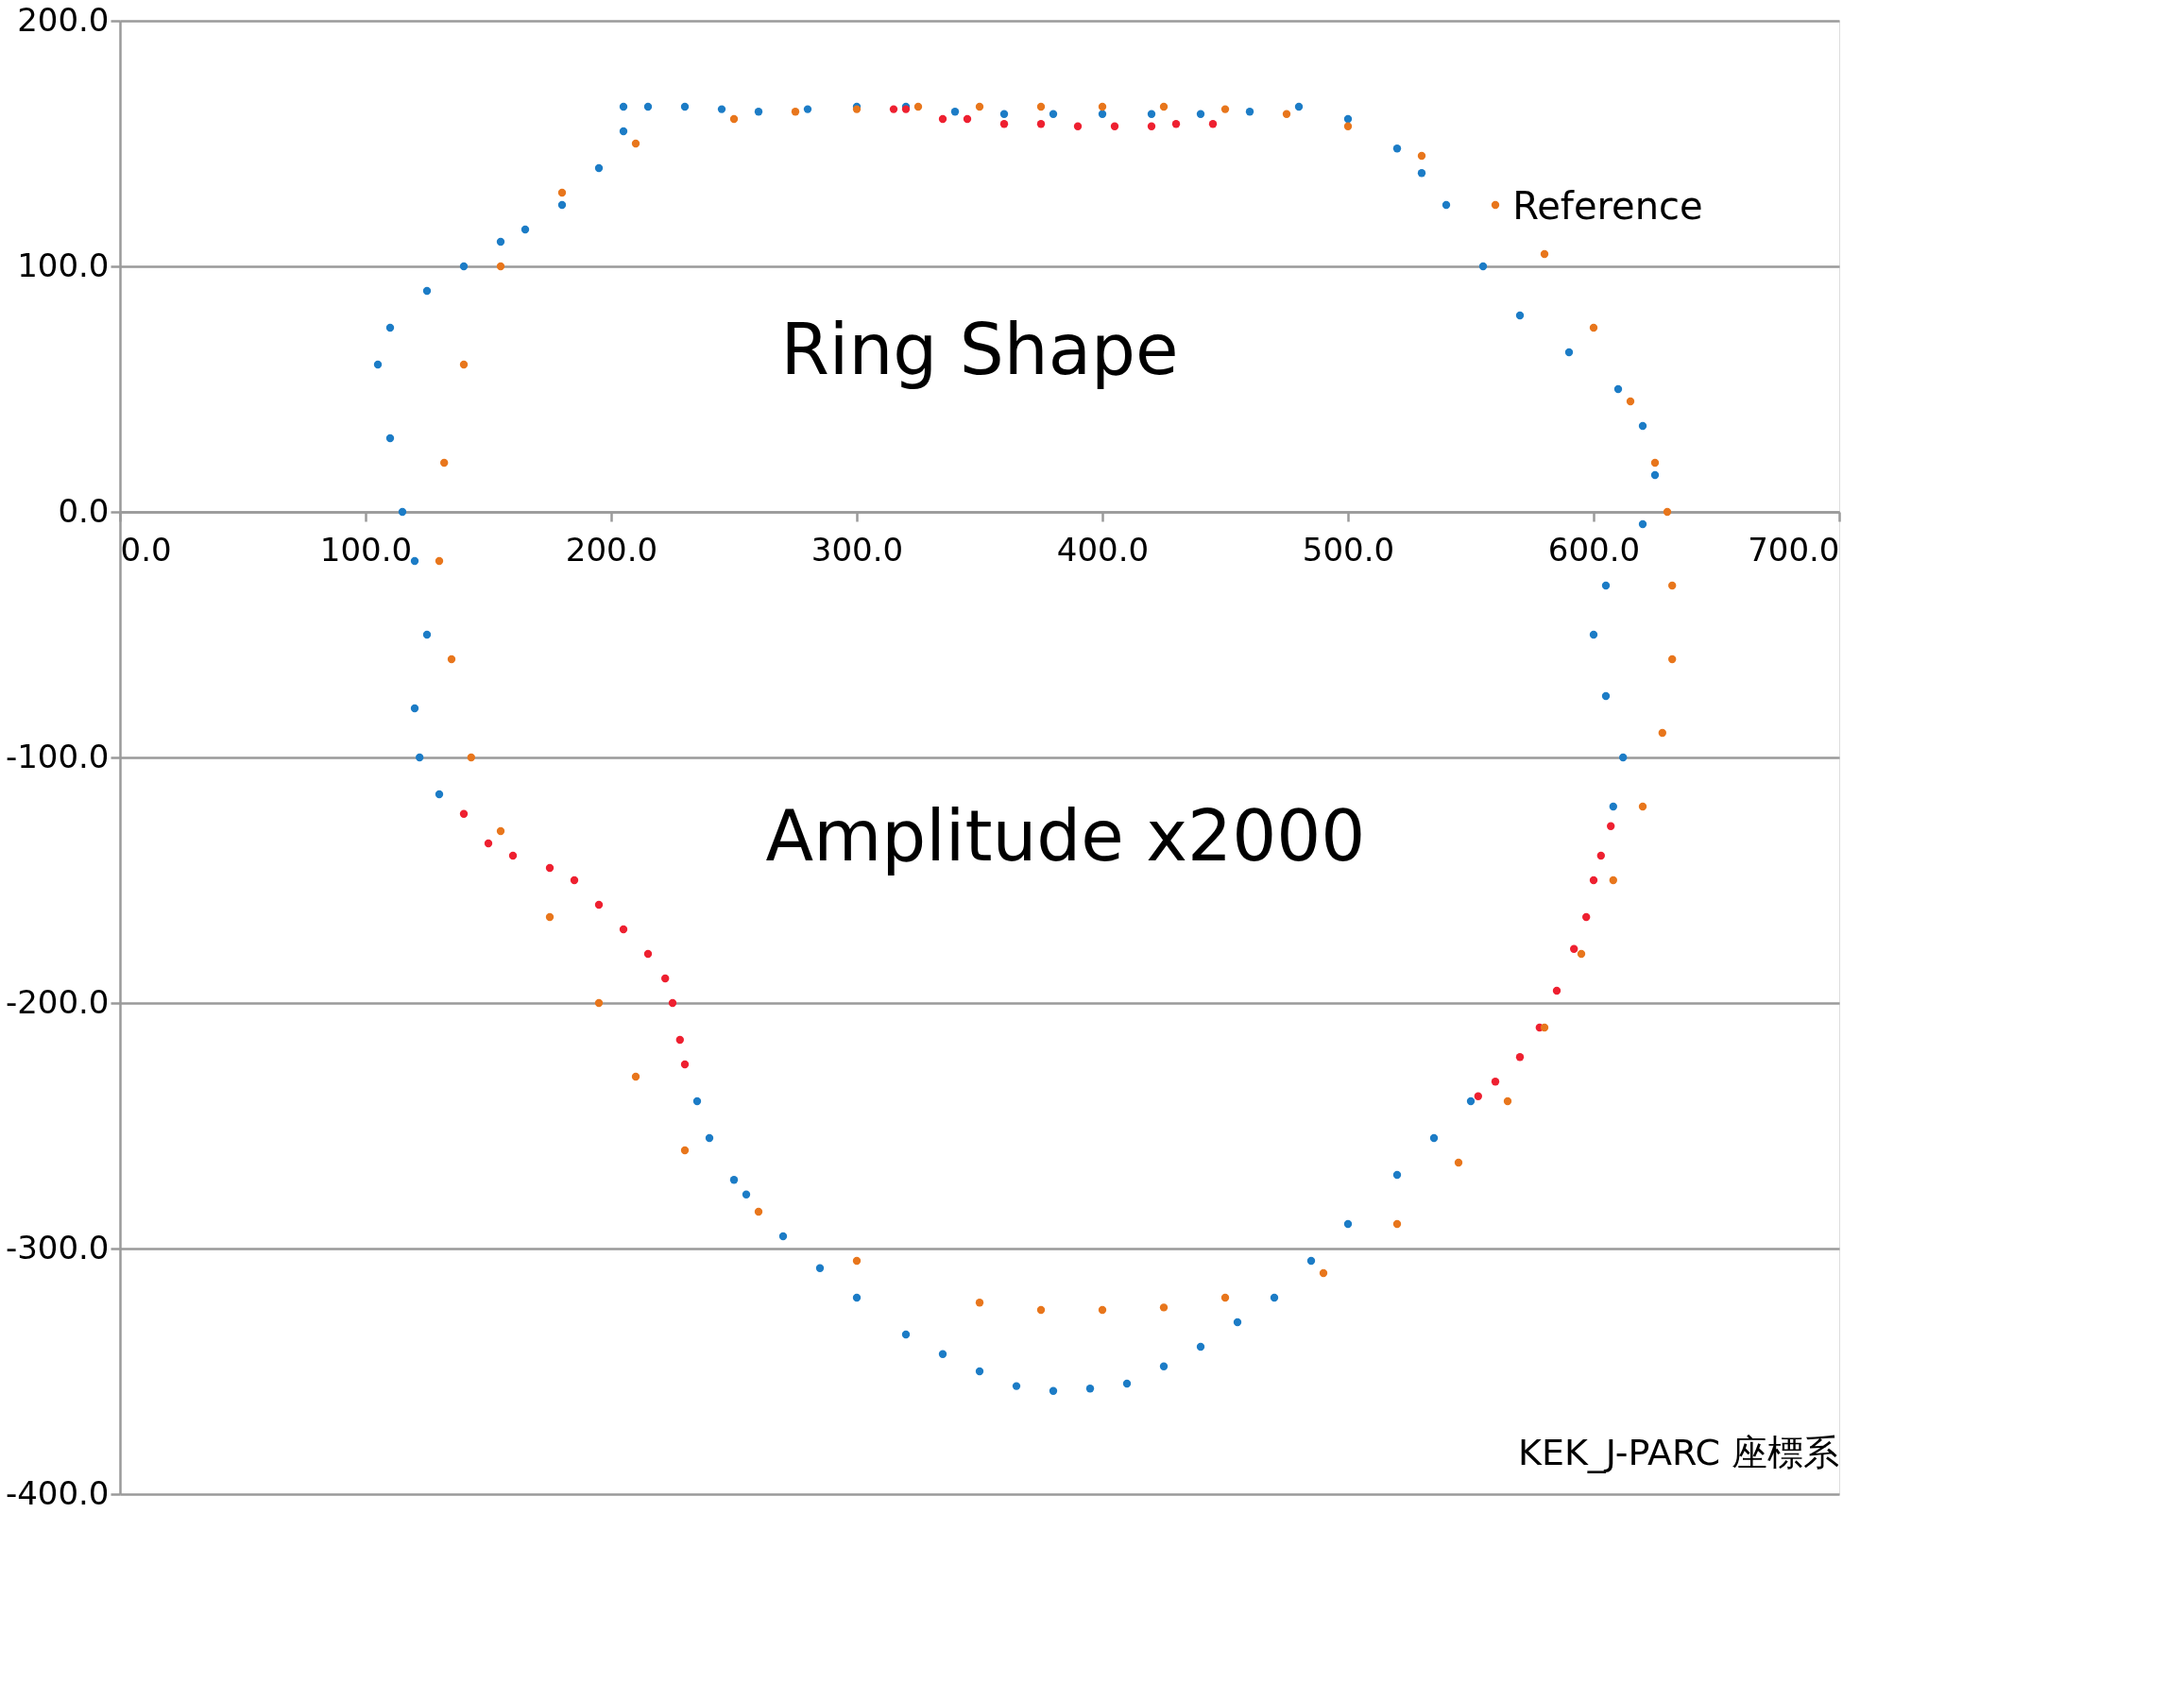 The width and height of the screenshot is (2184, 1683). I want to click on x-tick-label: 600.0, so click(1594, 549).